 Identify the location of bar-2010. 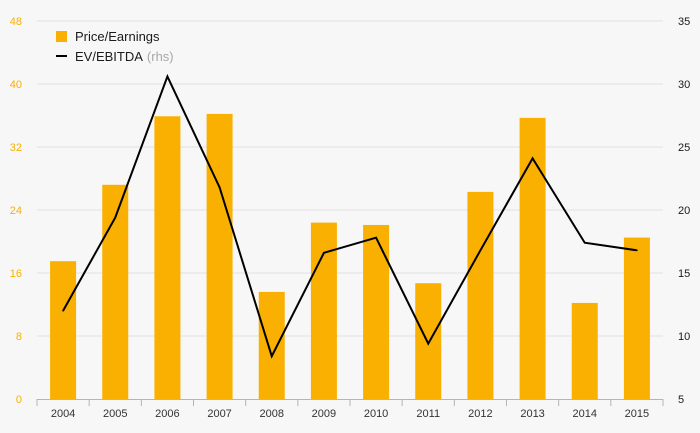
(376, 311).